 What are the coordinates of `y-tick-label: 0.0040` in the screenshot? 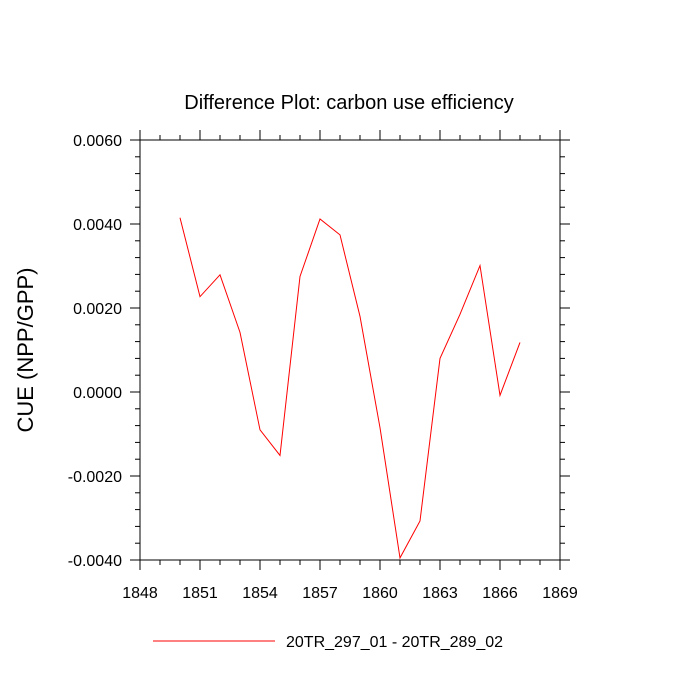 It's located at (97, 225).